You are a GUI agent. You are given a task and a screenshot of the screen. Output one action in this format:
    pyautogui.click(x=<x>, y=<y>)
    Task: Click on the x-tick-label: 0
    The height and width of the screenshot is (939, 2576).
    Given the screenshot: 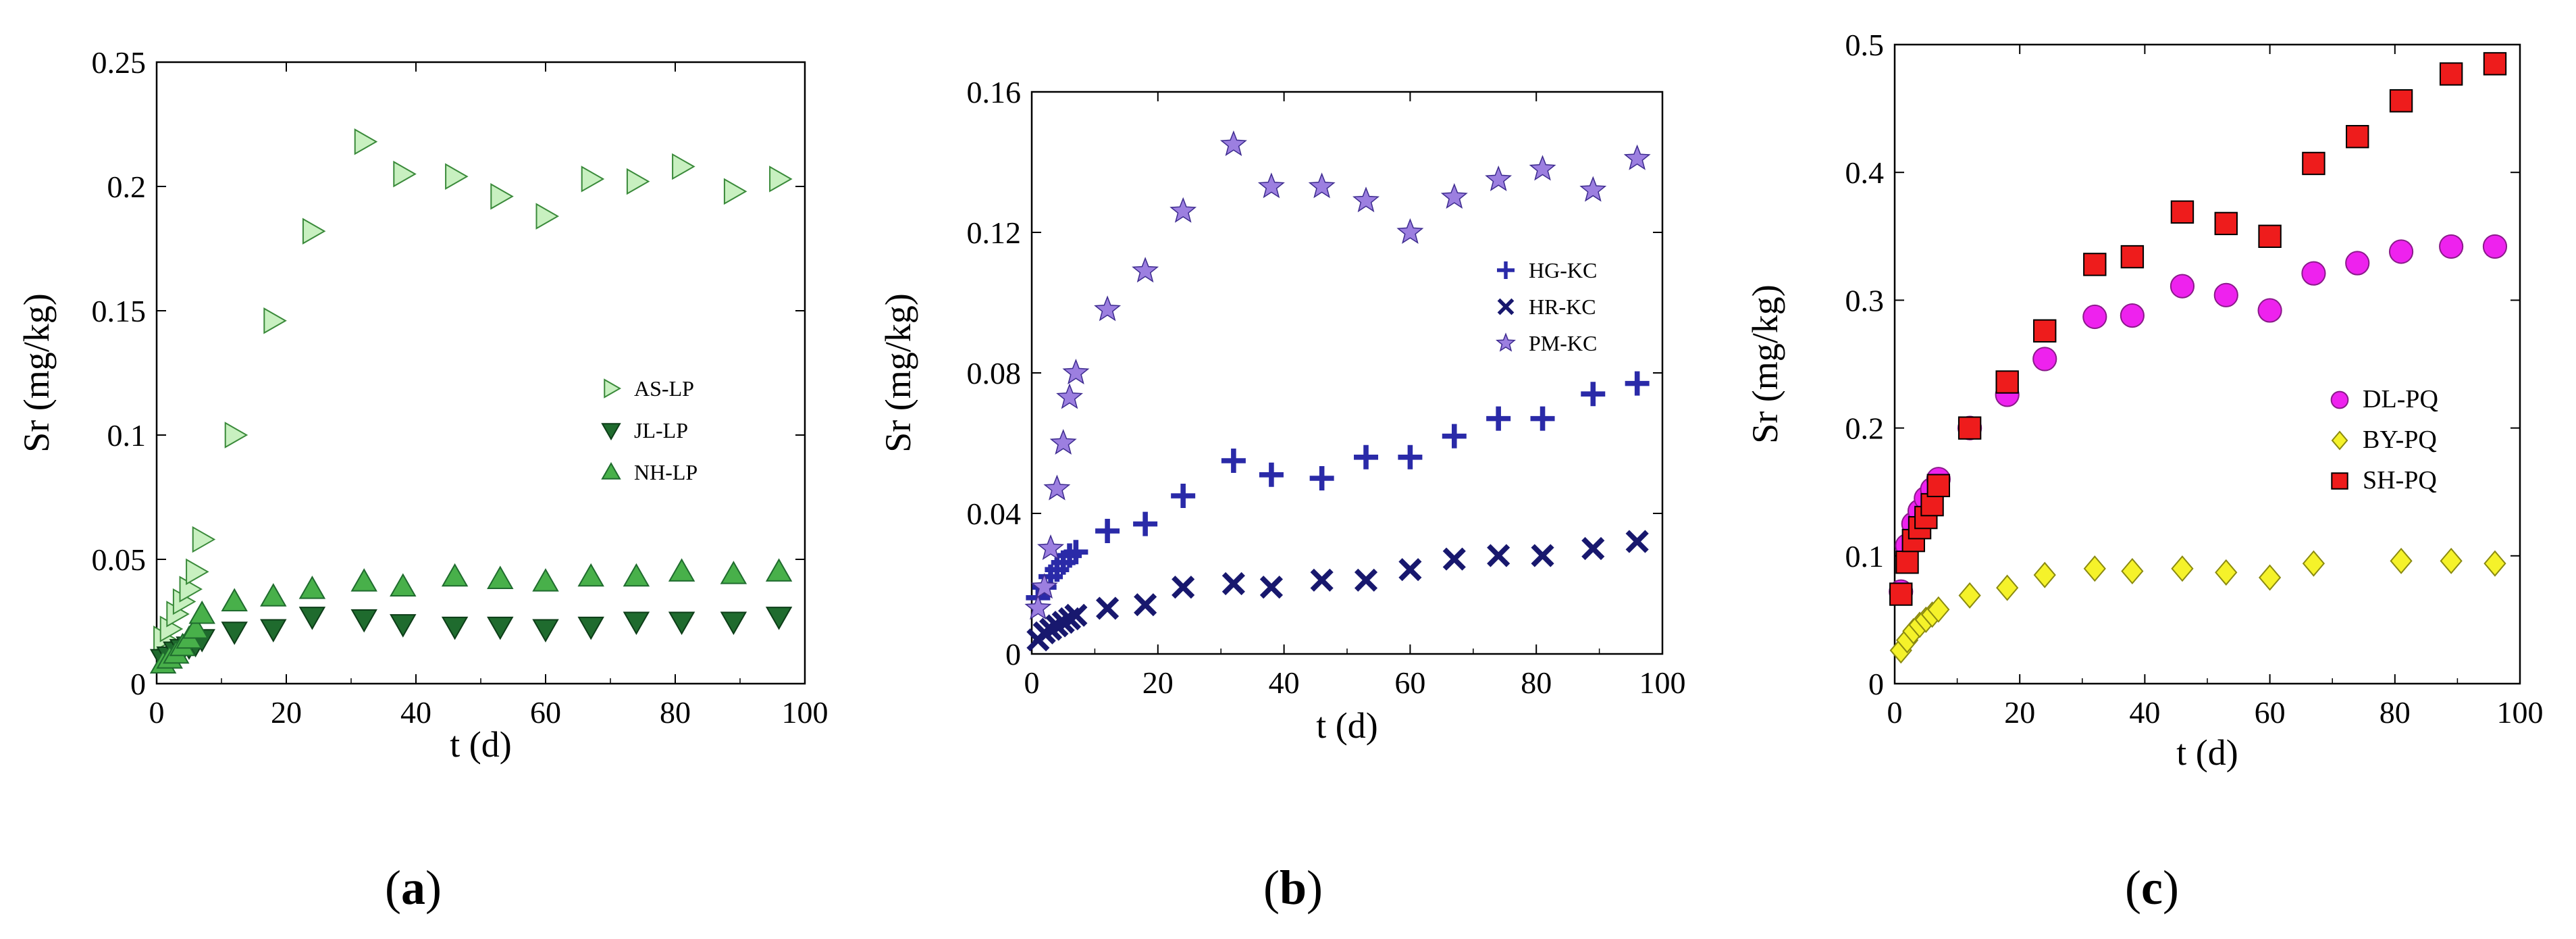 What is the action you would take?
    pyautogui.click(x=1032, y=682)
    